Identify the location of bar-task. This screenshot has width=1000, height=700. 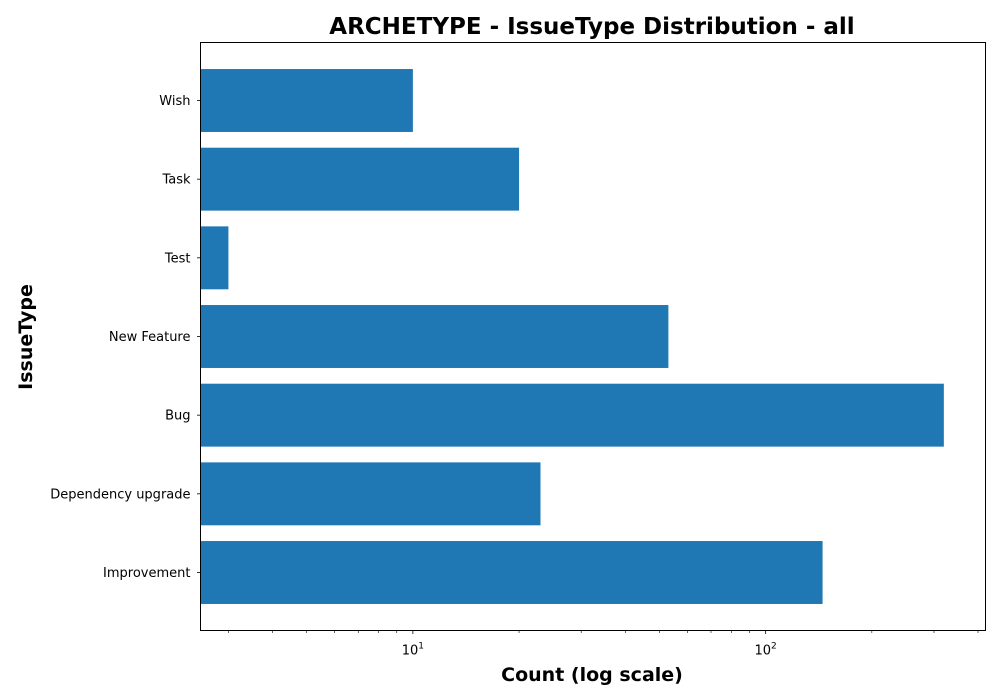
(360, 179).